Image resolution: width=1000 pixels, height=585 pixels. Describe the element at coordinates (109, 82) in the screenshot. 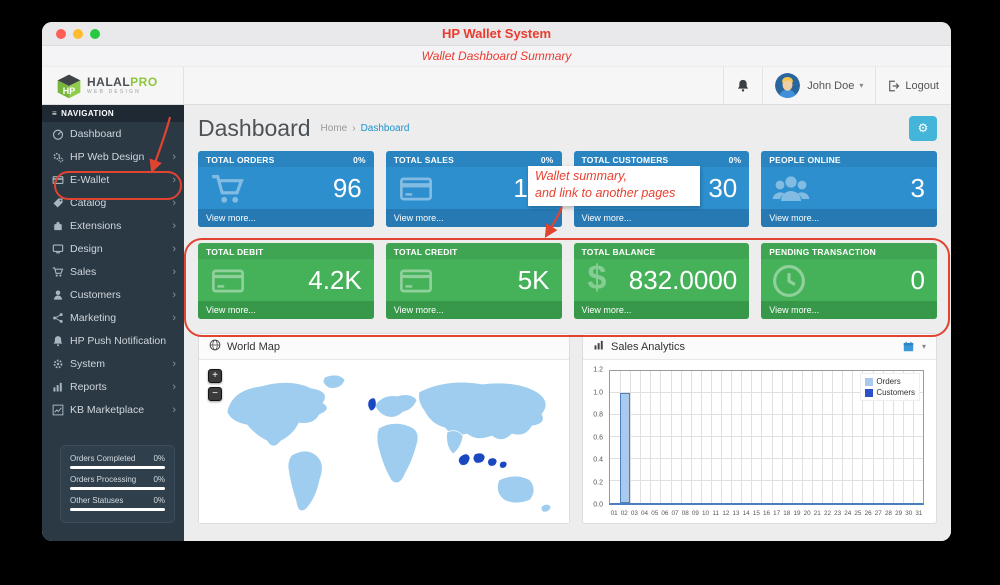

I see `logo-brand-1: HALAL` at that location.